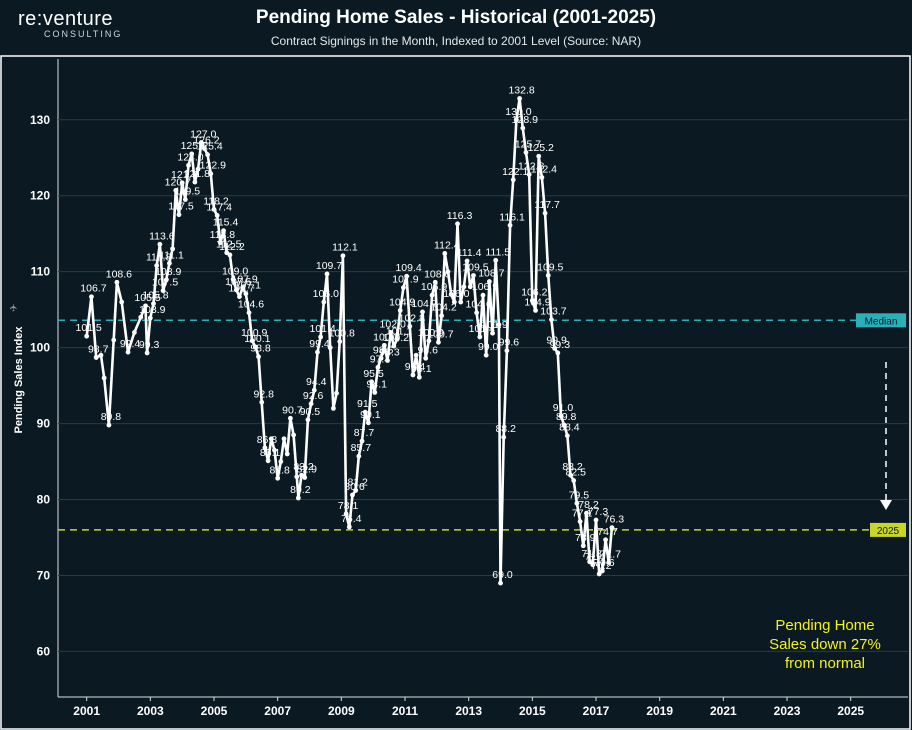 The width and height of the screenshot is (912, 730). I want to click on y-tick-60: 60, so click(44, 651).